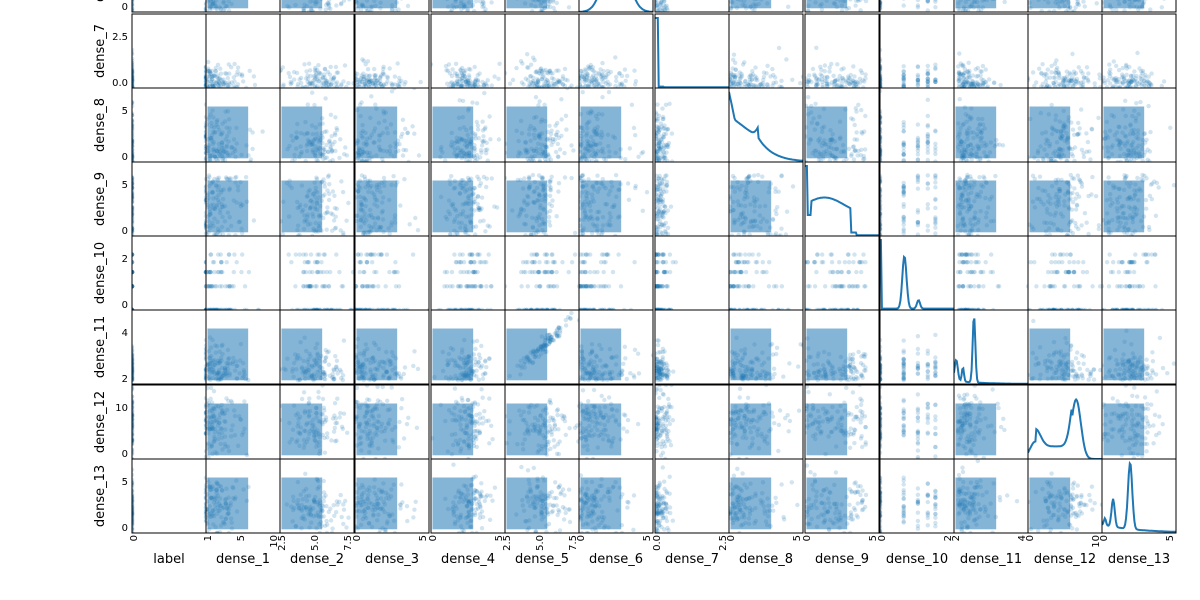 The height and width of the screenshot is (600, 1200). Describe the element at coordinates (125, 111) in the screenshot. I see `row-tick-dense_8: 5` at that location.